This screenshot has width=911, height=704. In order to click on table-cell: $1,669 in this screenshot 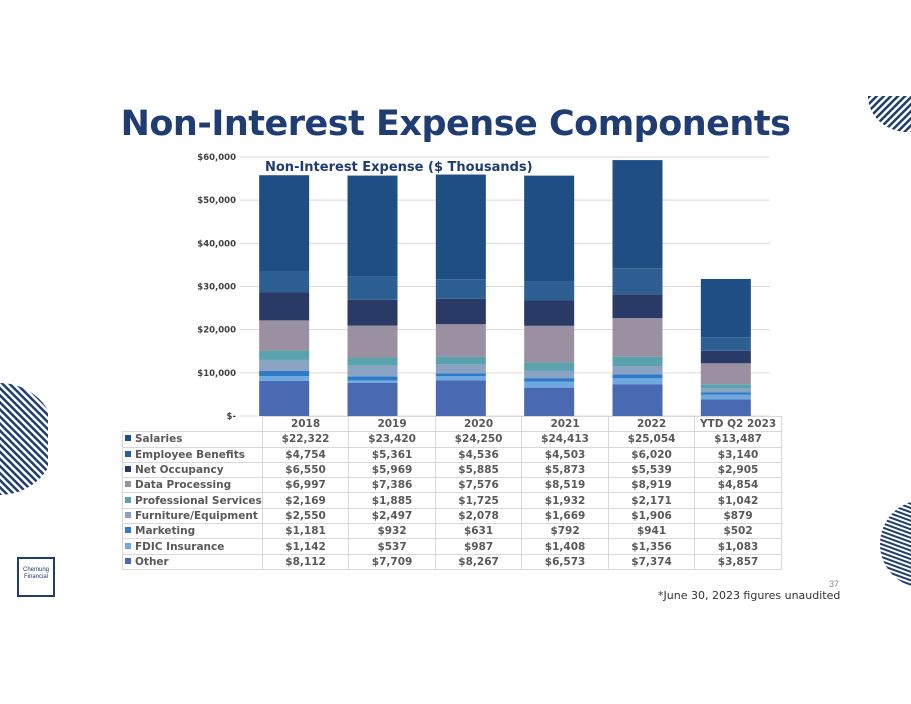, I will do `click(565, 516)`.